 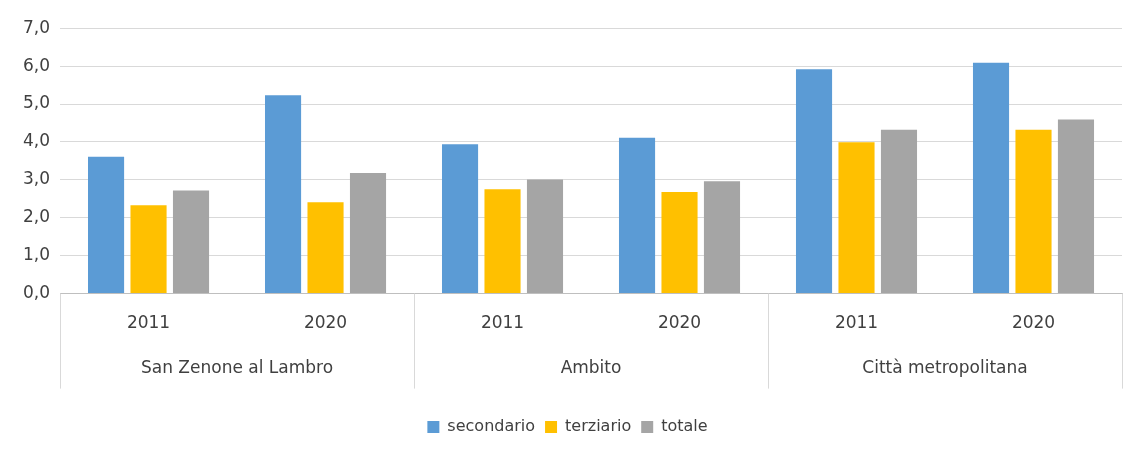 I want to click on legend-label: terziario, so click(x=598, y=426).